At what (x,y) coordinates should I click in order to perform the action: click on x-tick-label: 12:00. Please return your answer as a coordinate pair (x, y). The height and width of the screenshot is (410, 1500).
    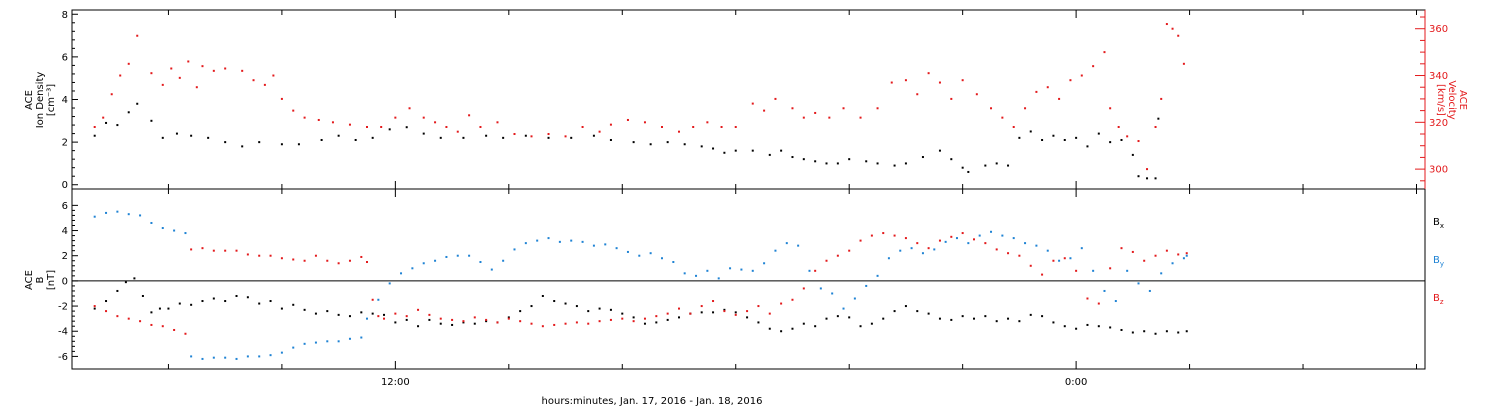
    Looking at the image, I should click on (395, 382).